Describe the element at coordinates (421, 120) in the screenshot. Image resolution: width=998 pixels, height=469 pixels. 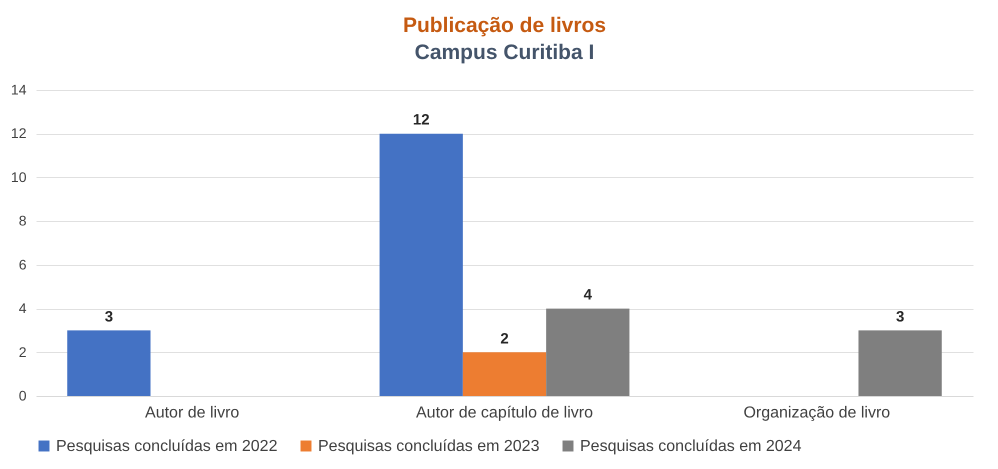
I see `data-label: 12` at that location.